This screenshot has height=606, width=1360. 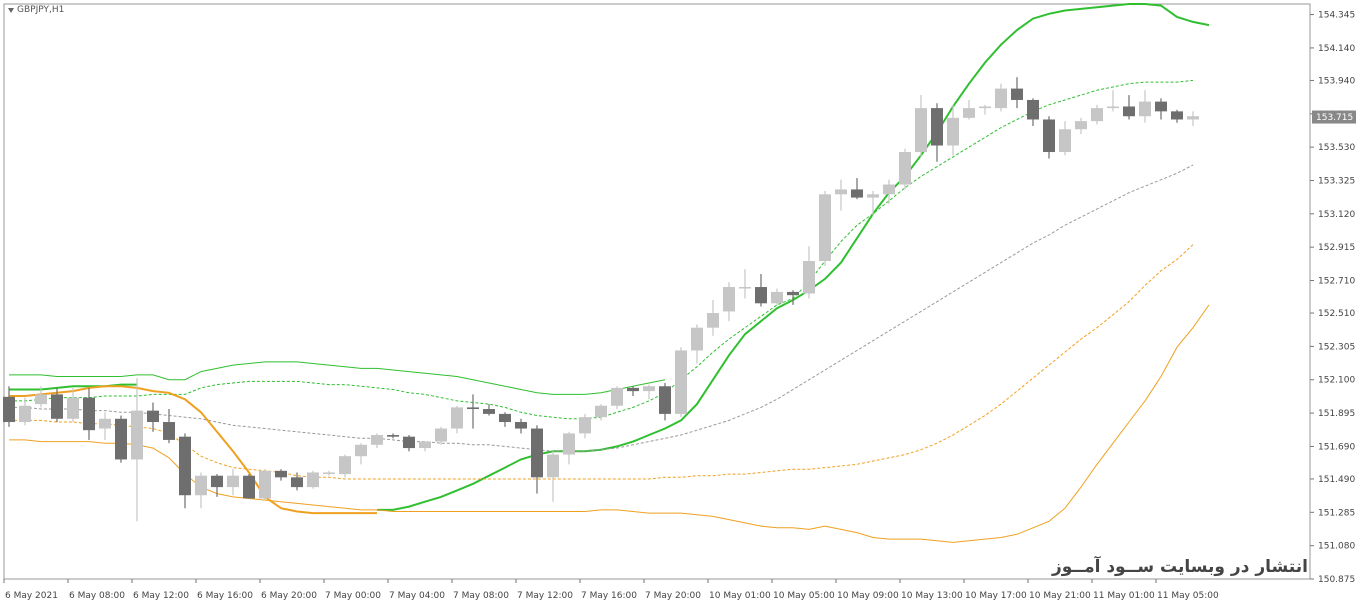 I want to click on x-tick-label: 11 May 05:00, so click(x=1188, y=596).